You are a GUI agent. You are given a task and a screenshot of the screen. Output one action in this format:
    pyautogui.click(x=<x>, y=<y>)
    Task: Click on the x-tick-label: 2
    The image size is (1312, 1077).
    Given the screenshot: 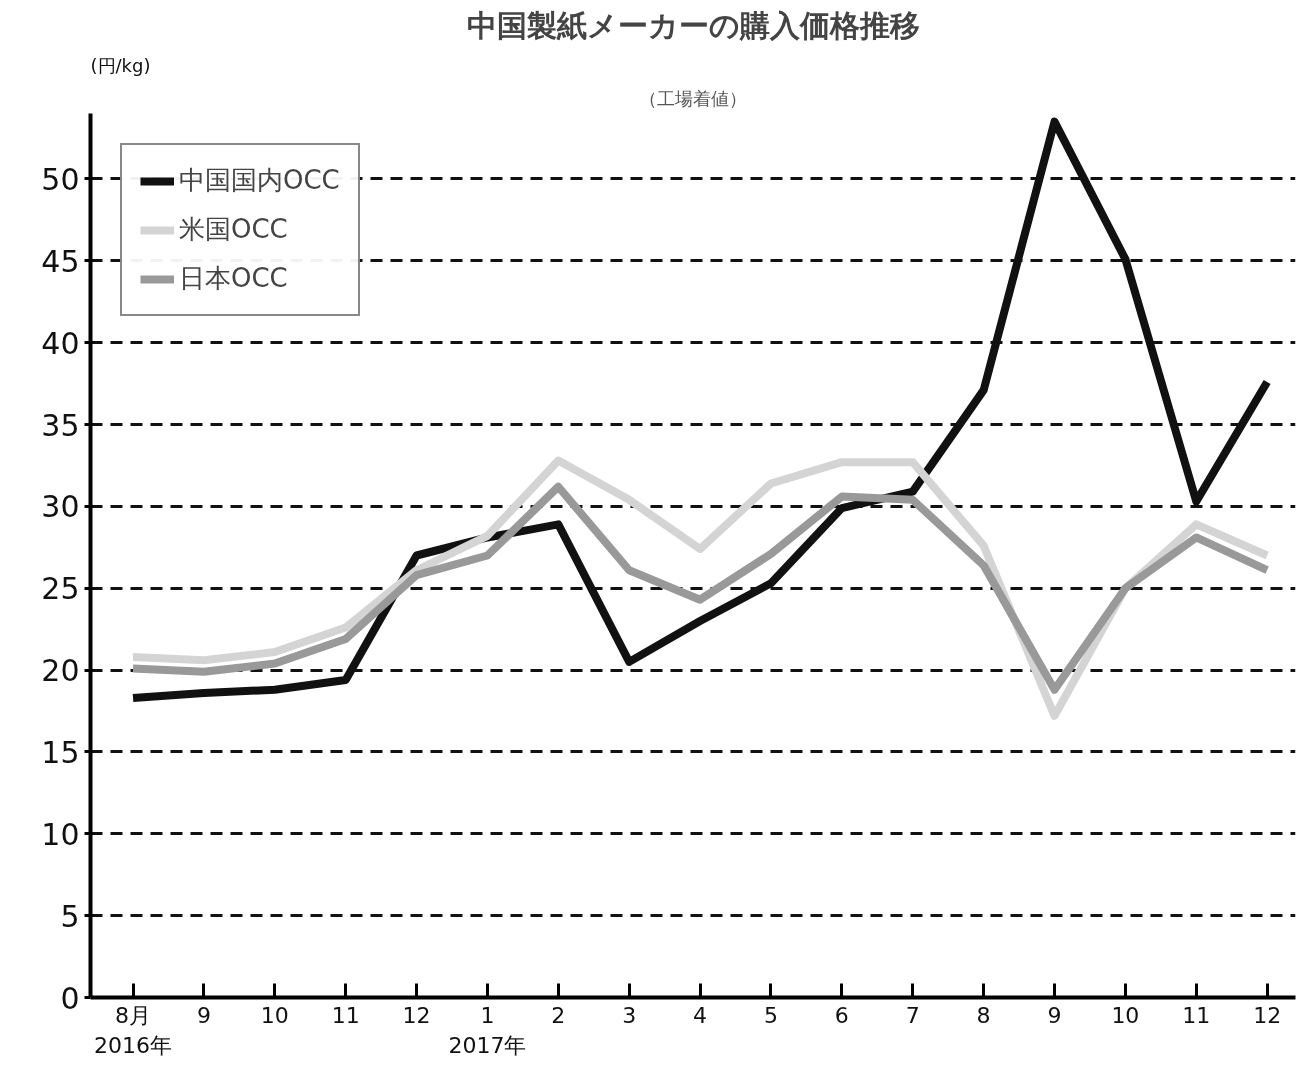 What is the action you would take?
    pyautogui.click(x=558, y=1015)
    